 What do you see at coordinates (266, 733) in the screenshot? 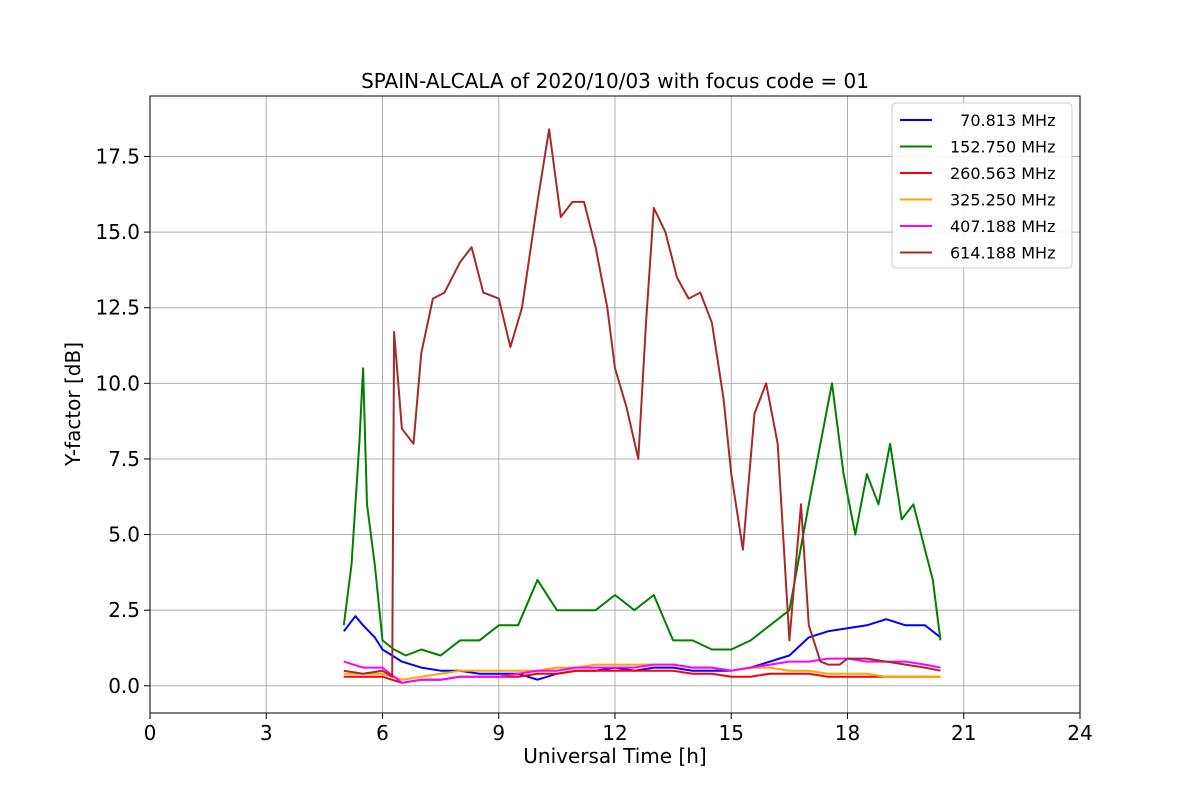
I see `x-tick-label: 3` at bounding box center [266, 733].